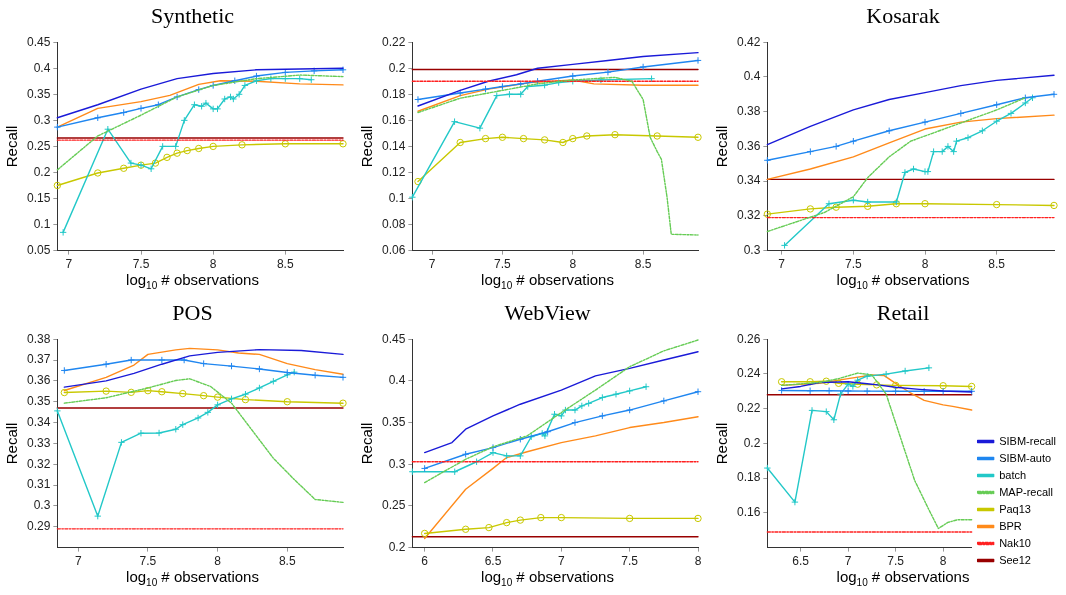 The image size is (1066, 595). What do you see at coordinates (1013, 474) in the screenshot?
I see `legend-label: batch` at bounding box center [1013, 474].